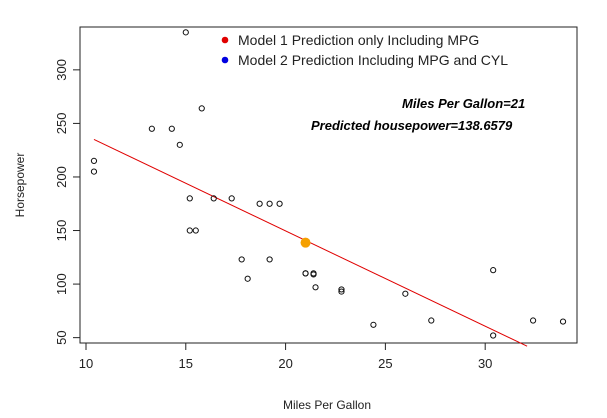  I want to click on y-tick-label: 100, so click(61, 284).